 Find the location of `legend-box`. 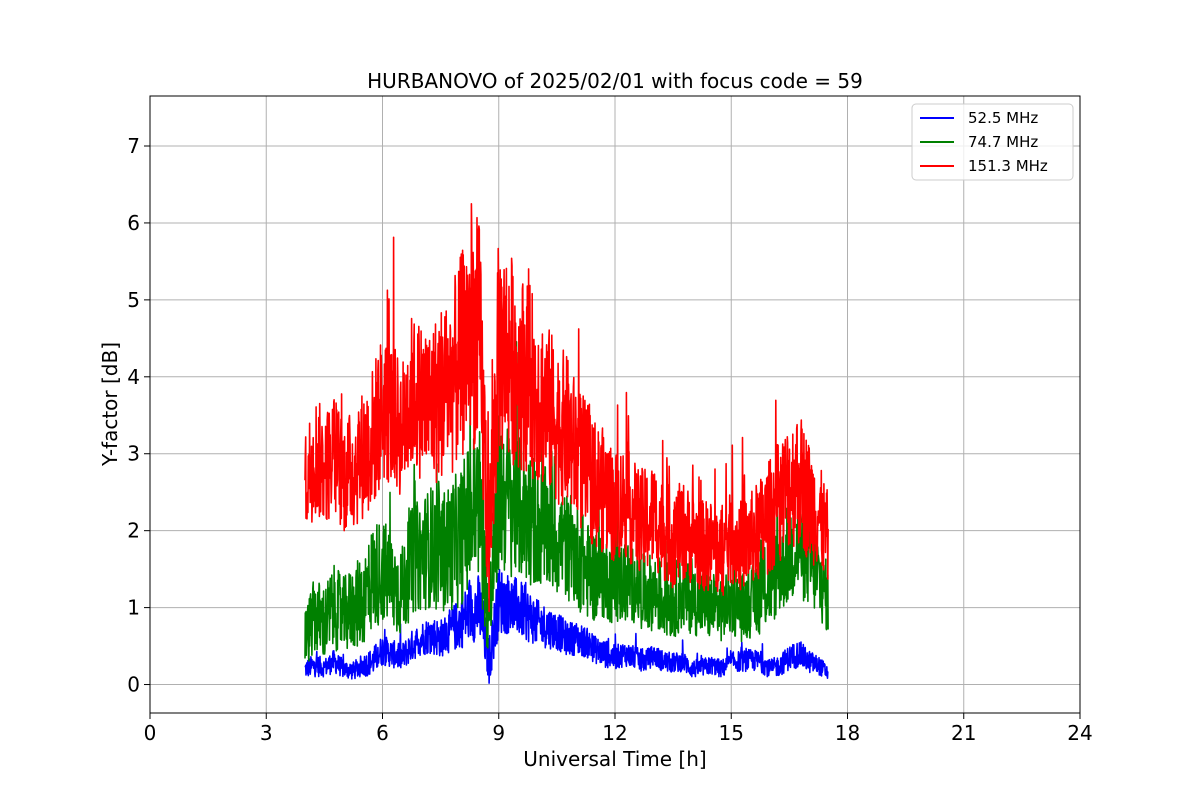

legend-box is located at coordinates (992, 142).